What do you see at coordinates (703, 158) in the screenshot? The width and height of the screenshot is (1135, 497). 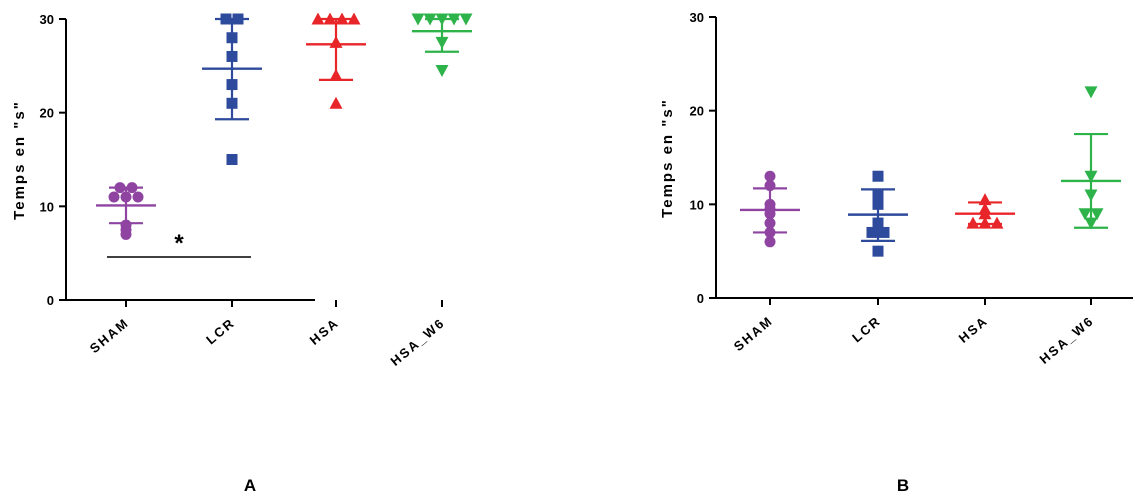 I see `panel-b-y-axis: 0 10 20 30` at bounding box center [703, 158].